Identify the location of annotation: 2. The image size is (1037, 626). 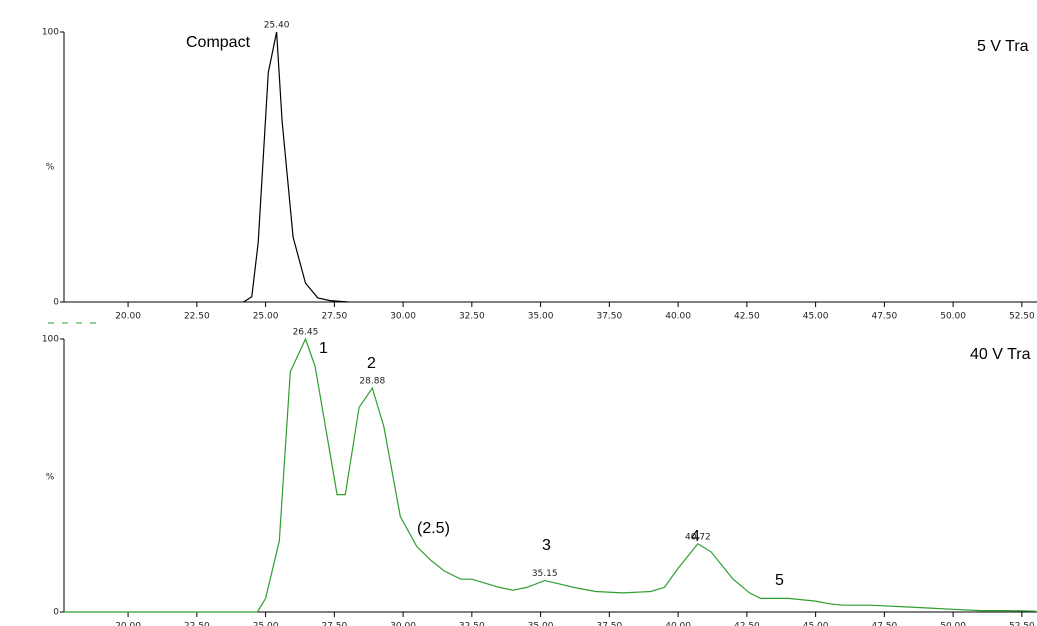
(371, 363).